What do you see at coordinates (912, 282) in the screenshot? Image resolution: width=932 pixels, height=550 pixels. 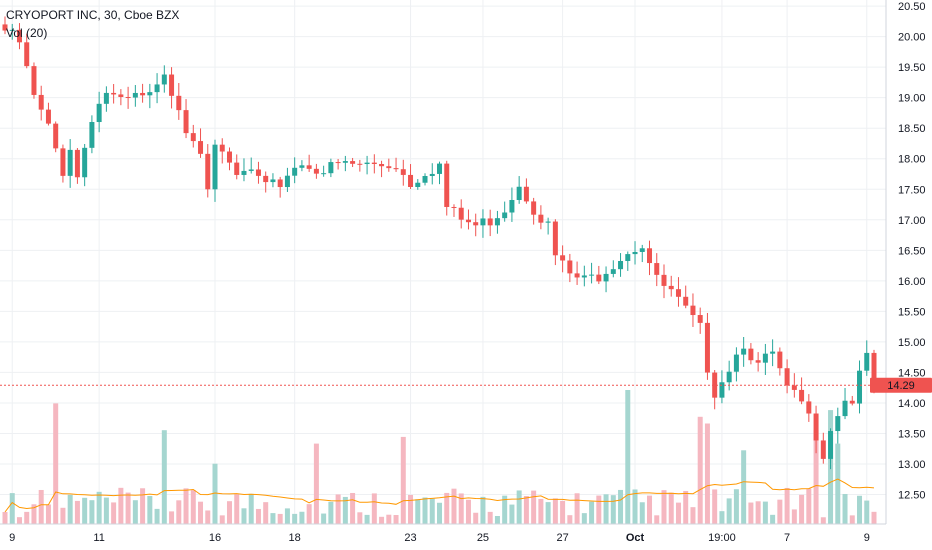 I see `price-tick-label: 16.00` at bounding box center [912, 282].